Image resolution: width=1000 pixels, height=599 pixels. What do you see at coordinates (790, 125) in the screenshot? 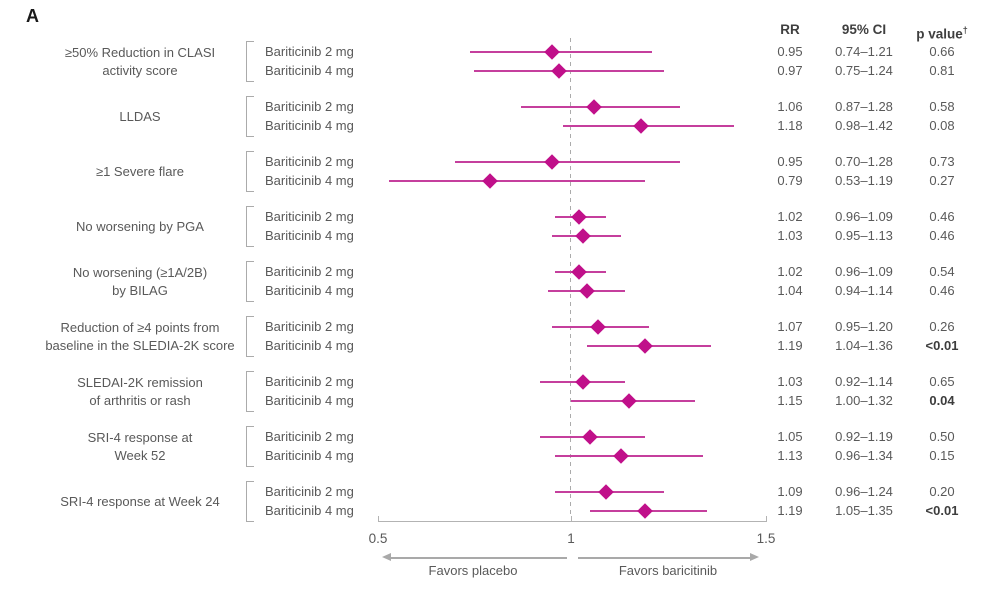
I see `rr-value: 1.18` at bounding box center [790, 125].